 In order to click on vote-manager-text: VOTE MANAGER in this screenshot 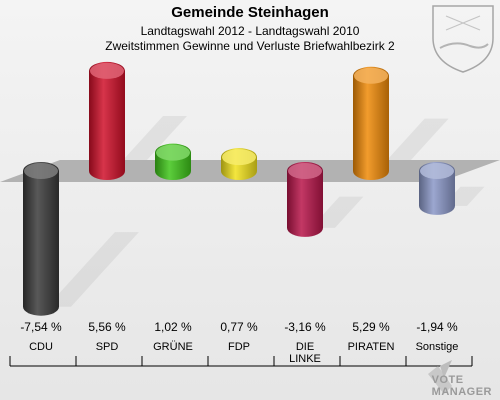, I will do `click(461, 386)`.